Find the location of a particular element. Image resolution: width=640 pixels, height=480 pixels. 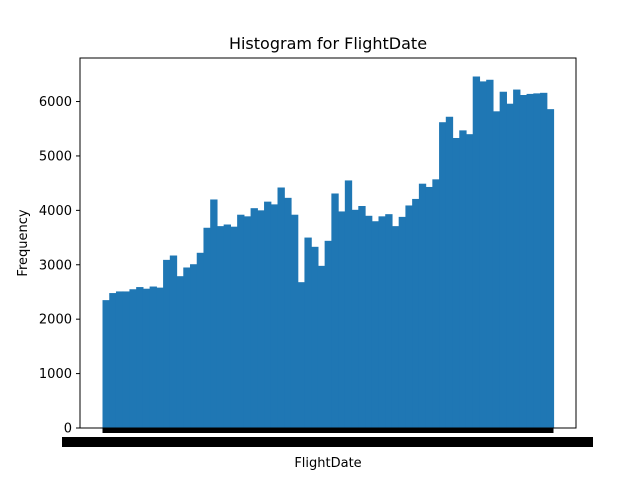

x-tick-labels-overlapping is located at coordinates (327, 442).